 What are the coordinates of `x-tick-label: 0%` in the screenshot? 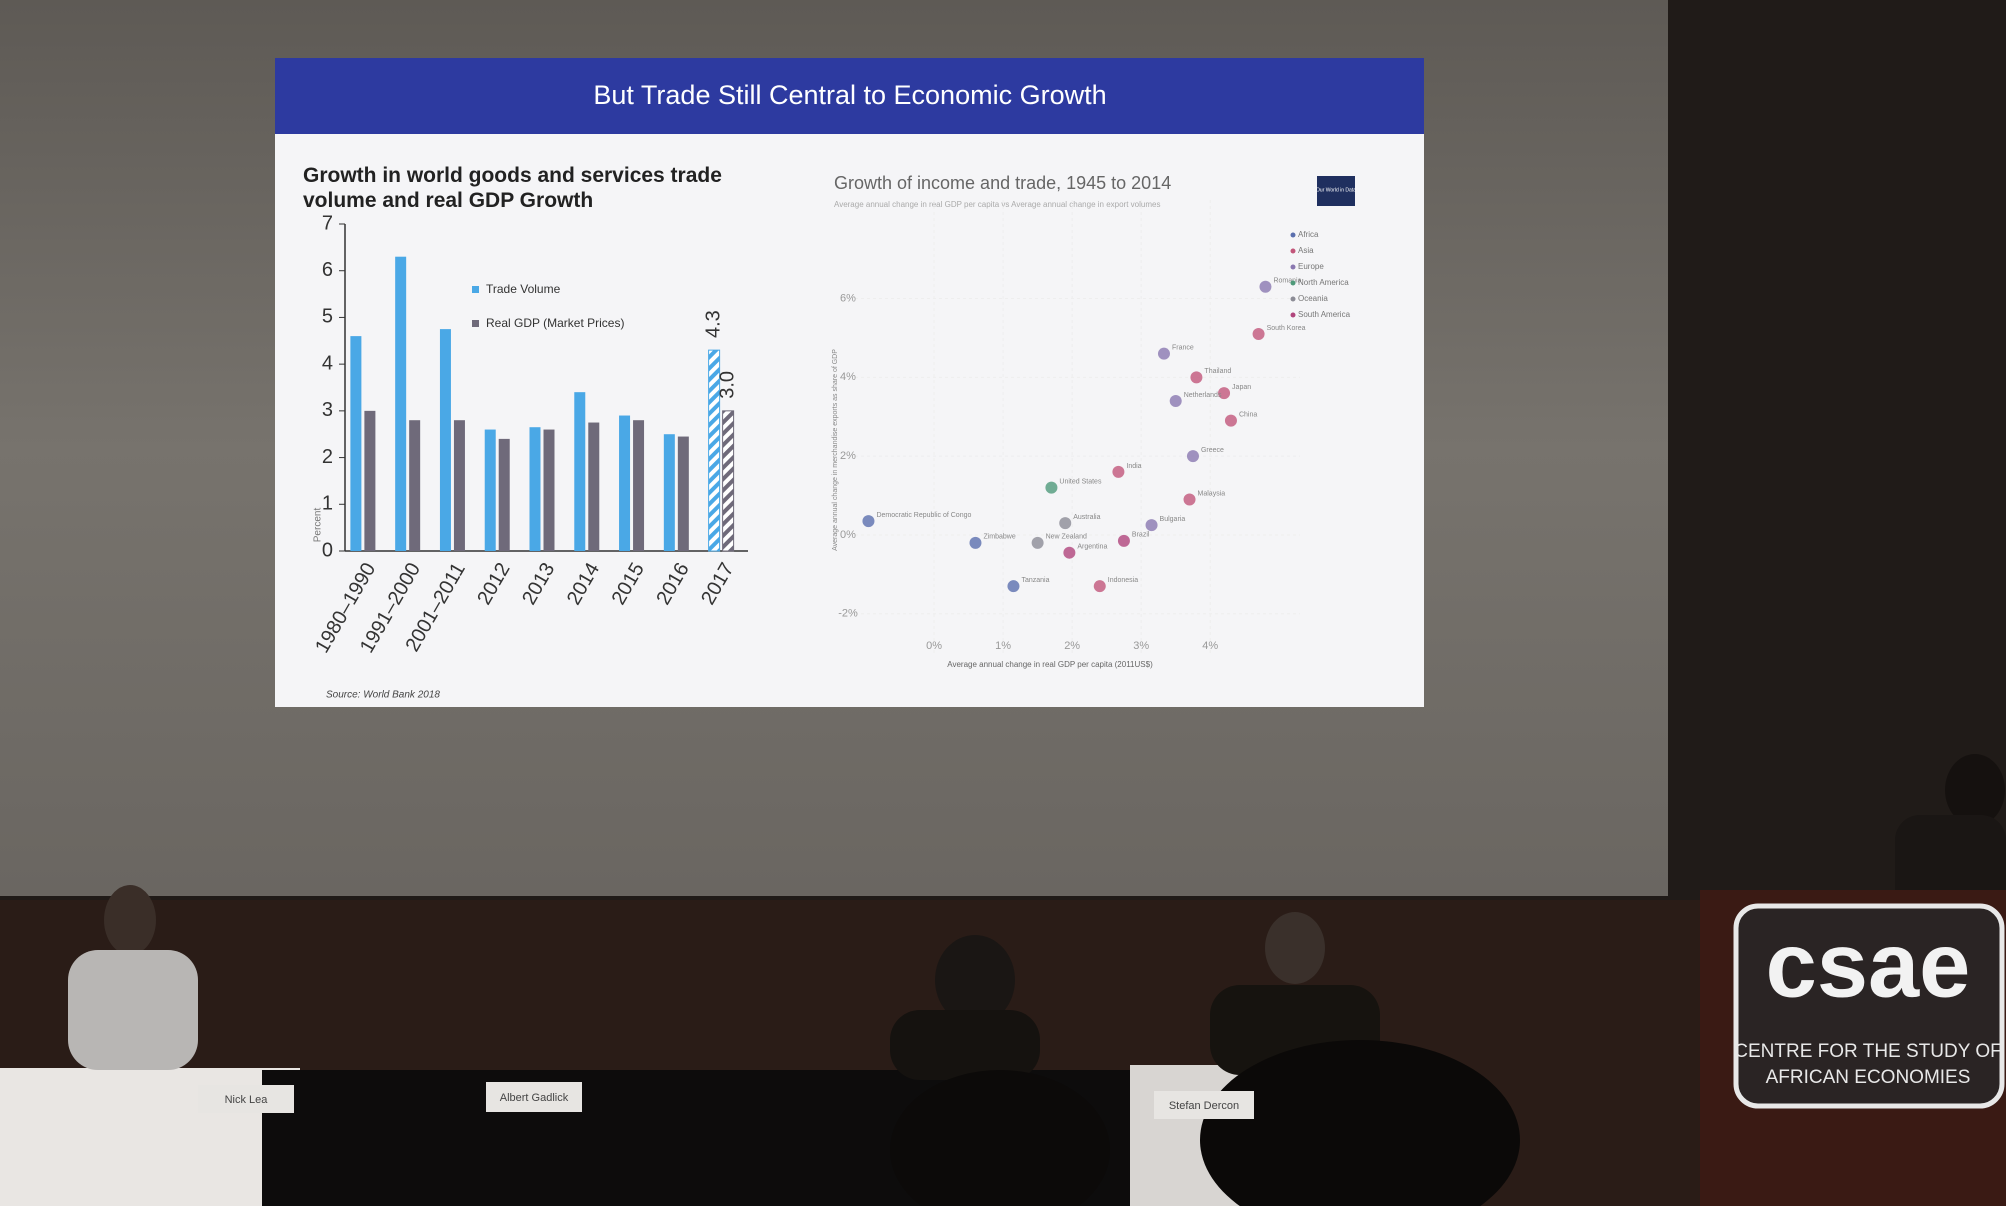 It's located at (934, 646).